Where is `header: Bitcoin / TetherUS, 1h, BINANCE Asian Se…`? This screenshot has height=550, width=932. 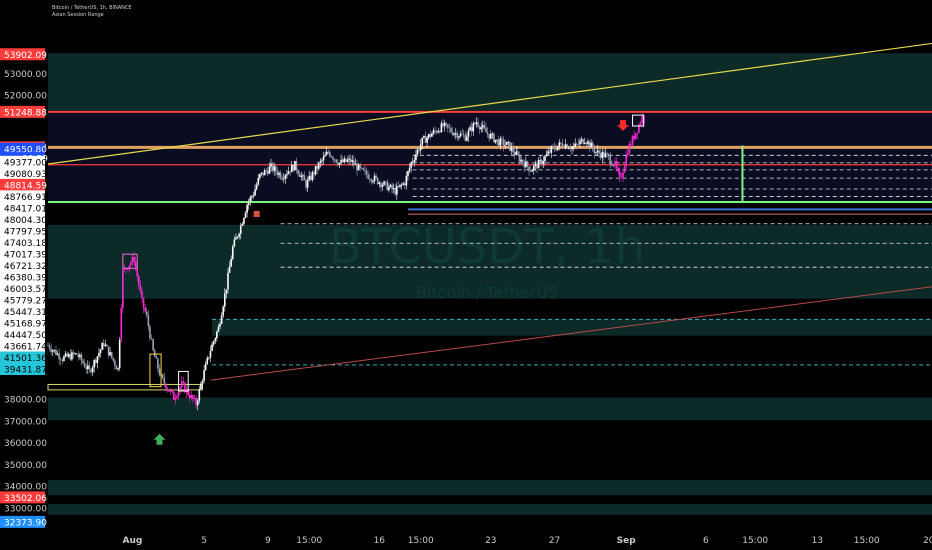 header: Bitcoin / TetherUS, 1h, BINANCE Asian Se… is located at coordinates (92, 11).